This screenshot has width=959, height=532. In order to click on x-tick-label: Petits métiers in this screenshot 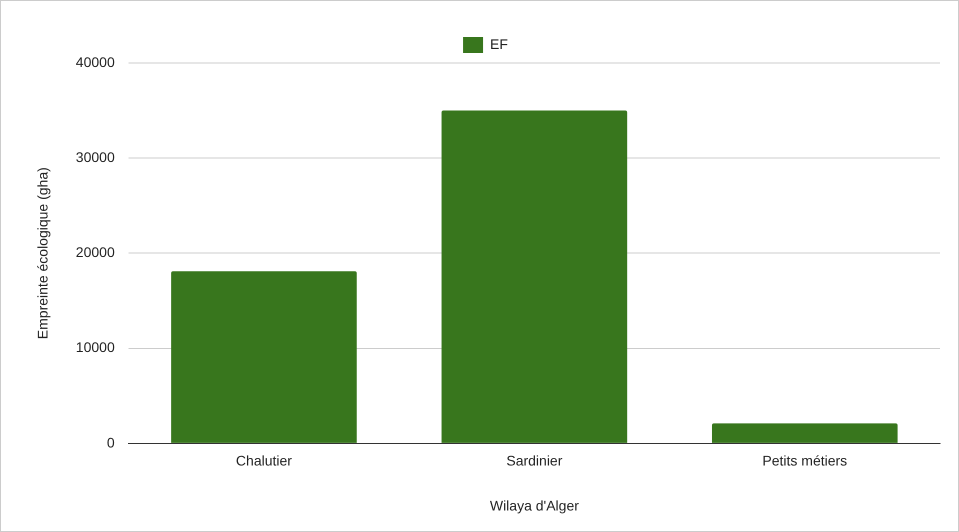, I will do `click(805, 460)`.